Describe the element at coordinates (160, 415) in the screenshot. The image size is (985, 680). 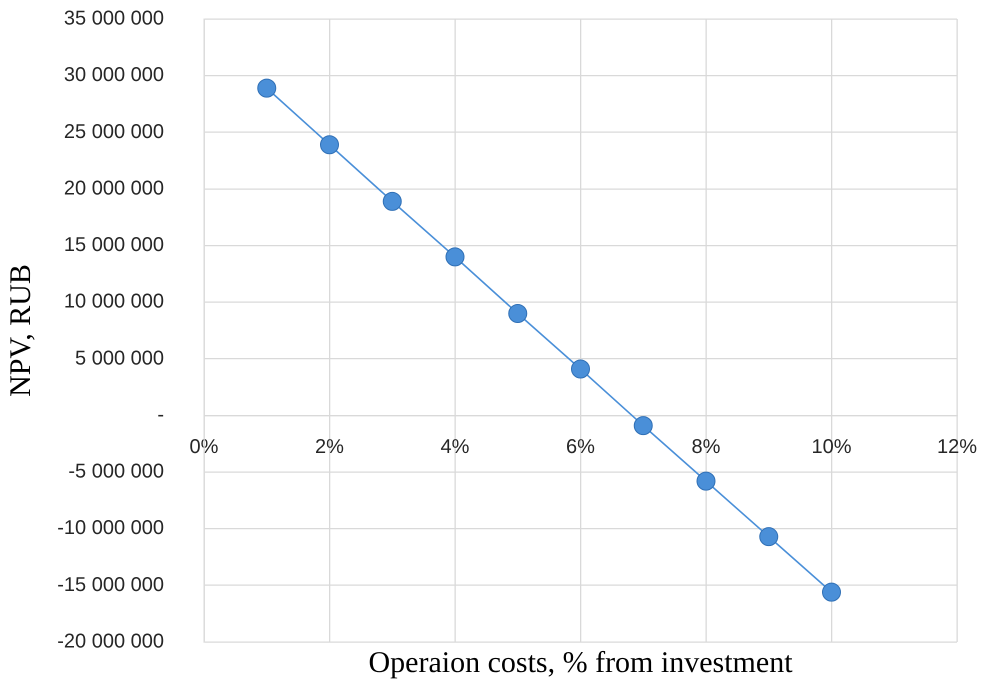
I see `y-tick-label: -` at that location.